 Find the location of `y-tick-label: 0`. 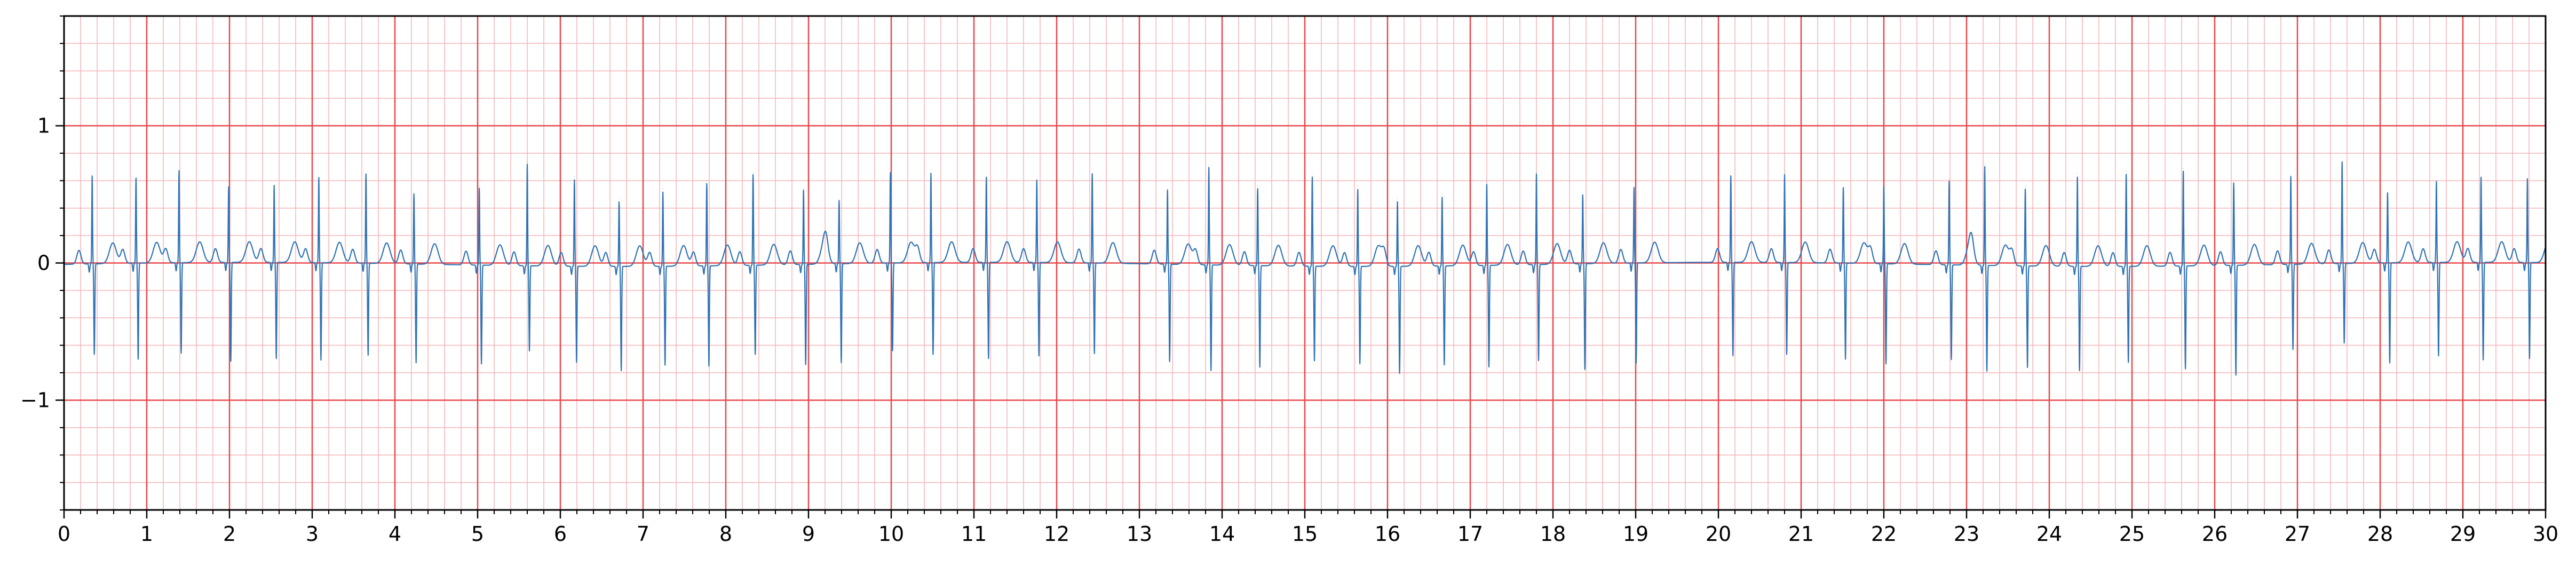

y-tick-label: 0 is located at coordinates (43, 263).